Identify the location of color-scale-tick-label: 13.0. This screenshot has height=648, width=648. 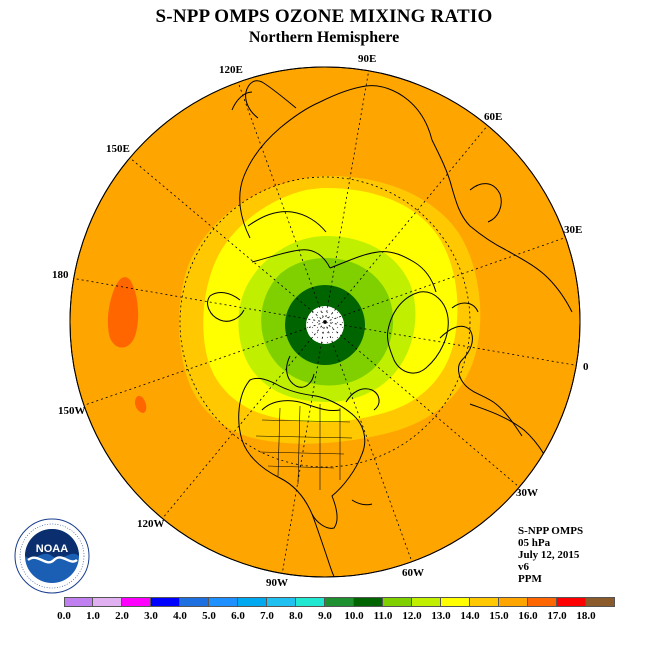
(441, 616).